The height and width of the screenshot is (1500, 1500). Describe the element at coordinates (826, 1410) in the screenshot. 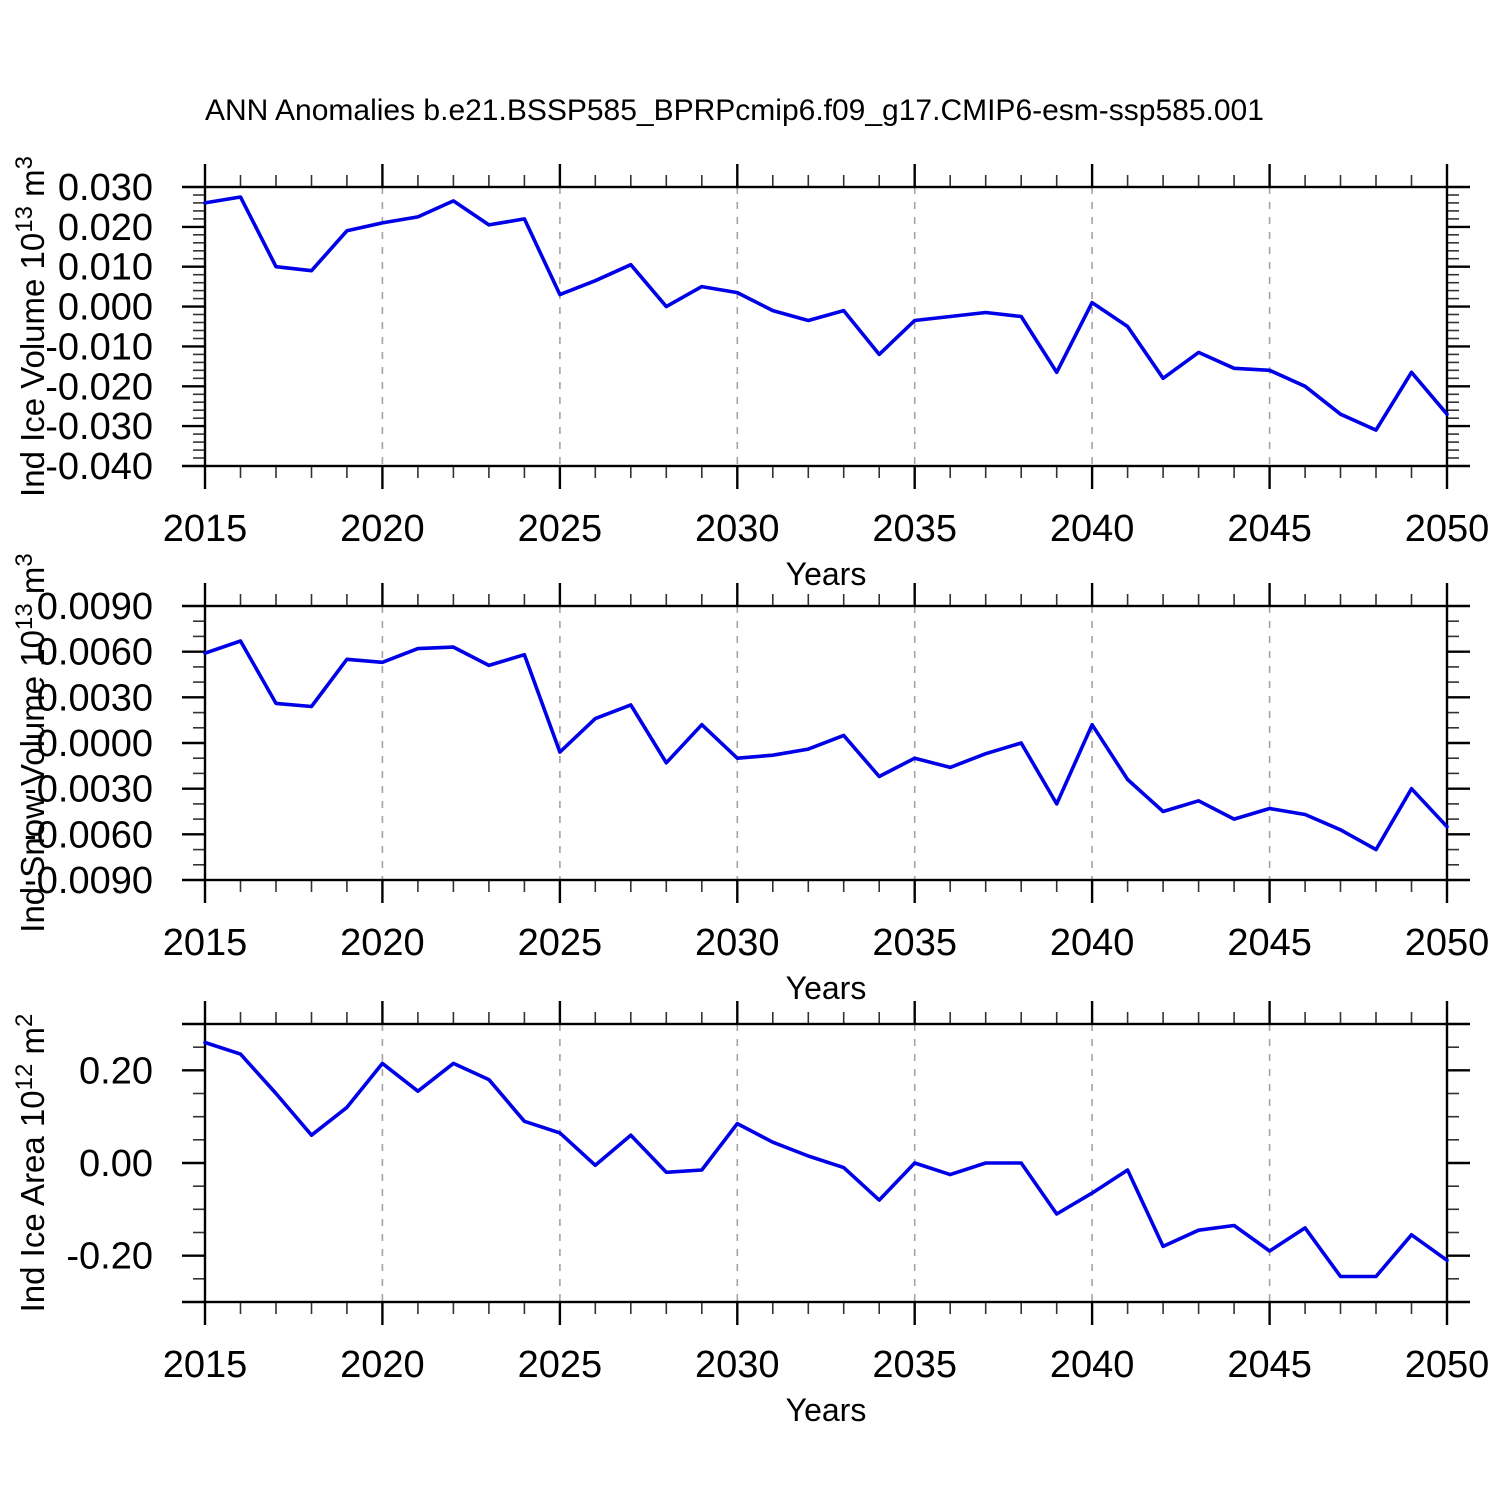

I see `chart-3-x-axis-title: Years` at that location.